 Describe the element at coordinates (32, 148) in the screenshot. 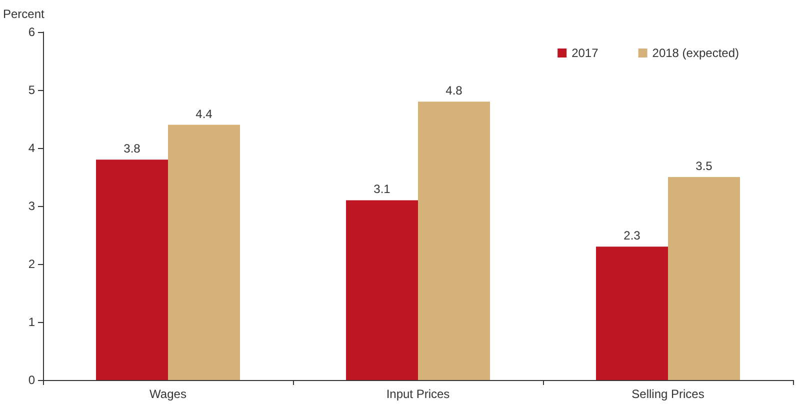

I see `y-tick-label: 4` at that location.